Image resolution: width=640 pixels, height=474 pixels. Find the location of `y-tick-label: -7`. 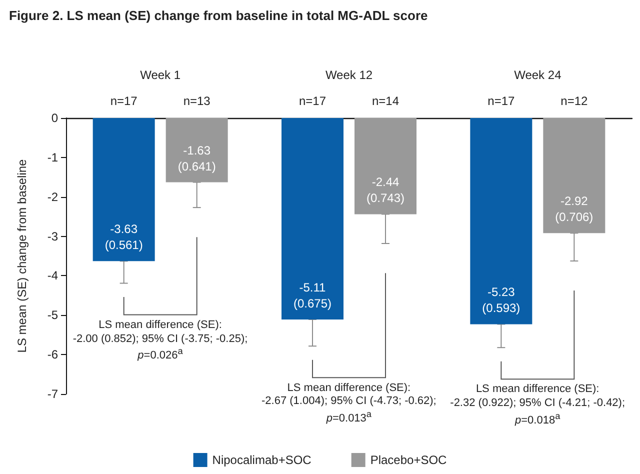

y-tick-label: -7 is located at coordinates (52, 394).